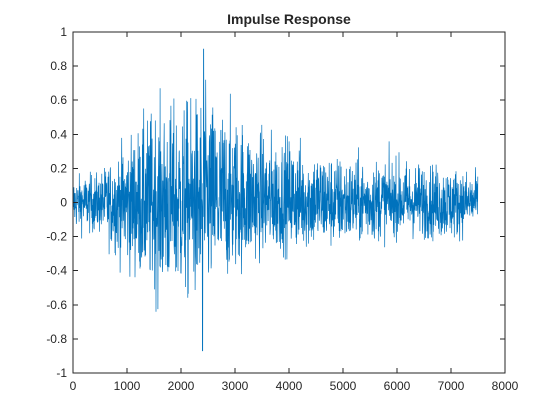  Describe the element at coordinates (58, 168) in the screenshot. I see `y-tick-label: 0.2` at that location.